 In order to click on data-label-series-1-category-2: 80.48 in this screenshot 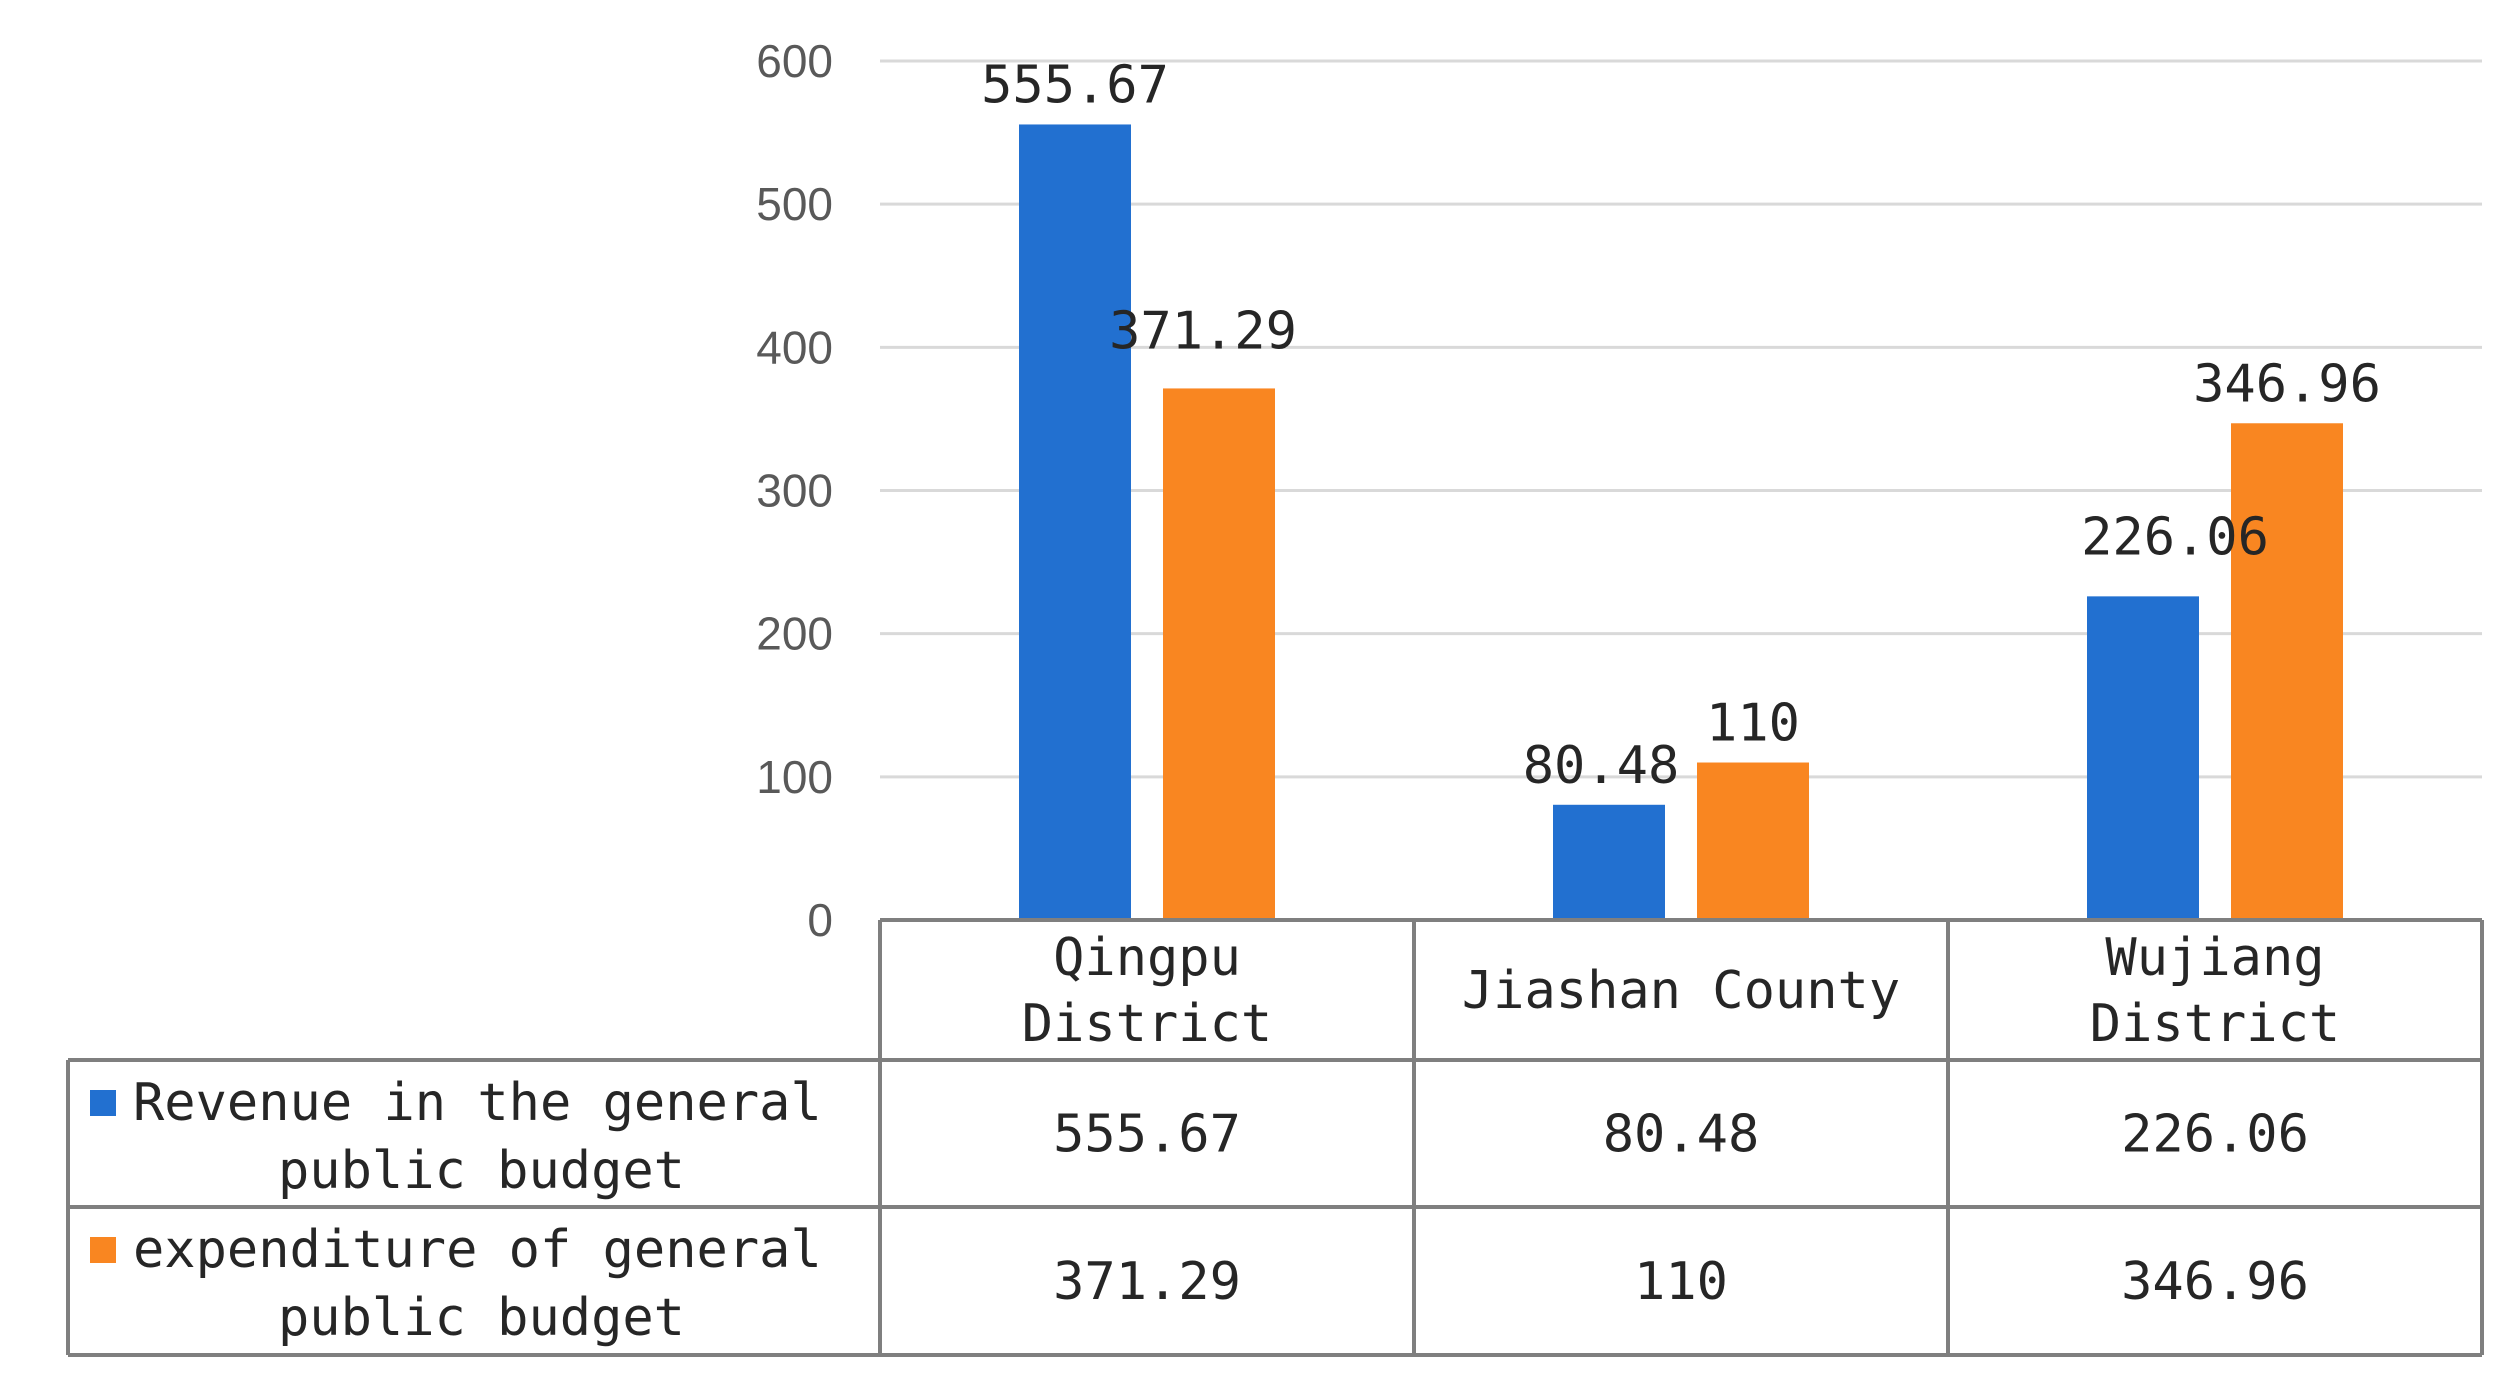, I will do `click(1601, 766)`.